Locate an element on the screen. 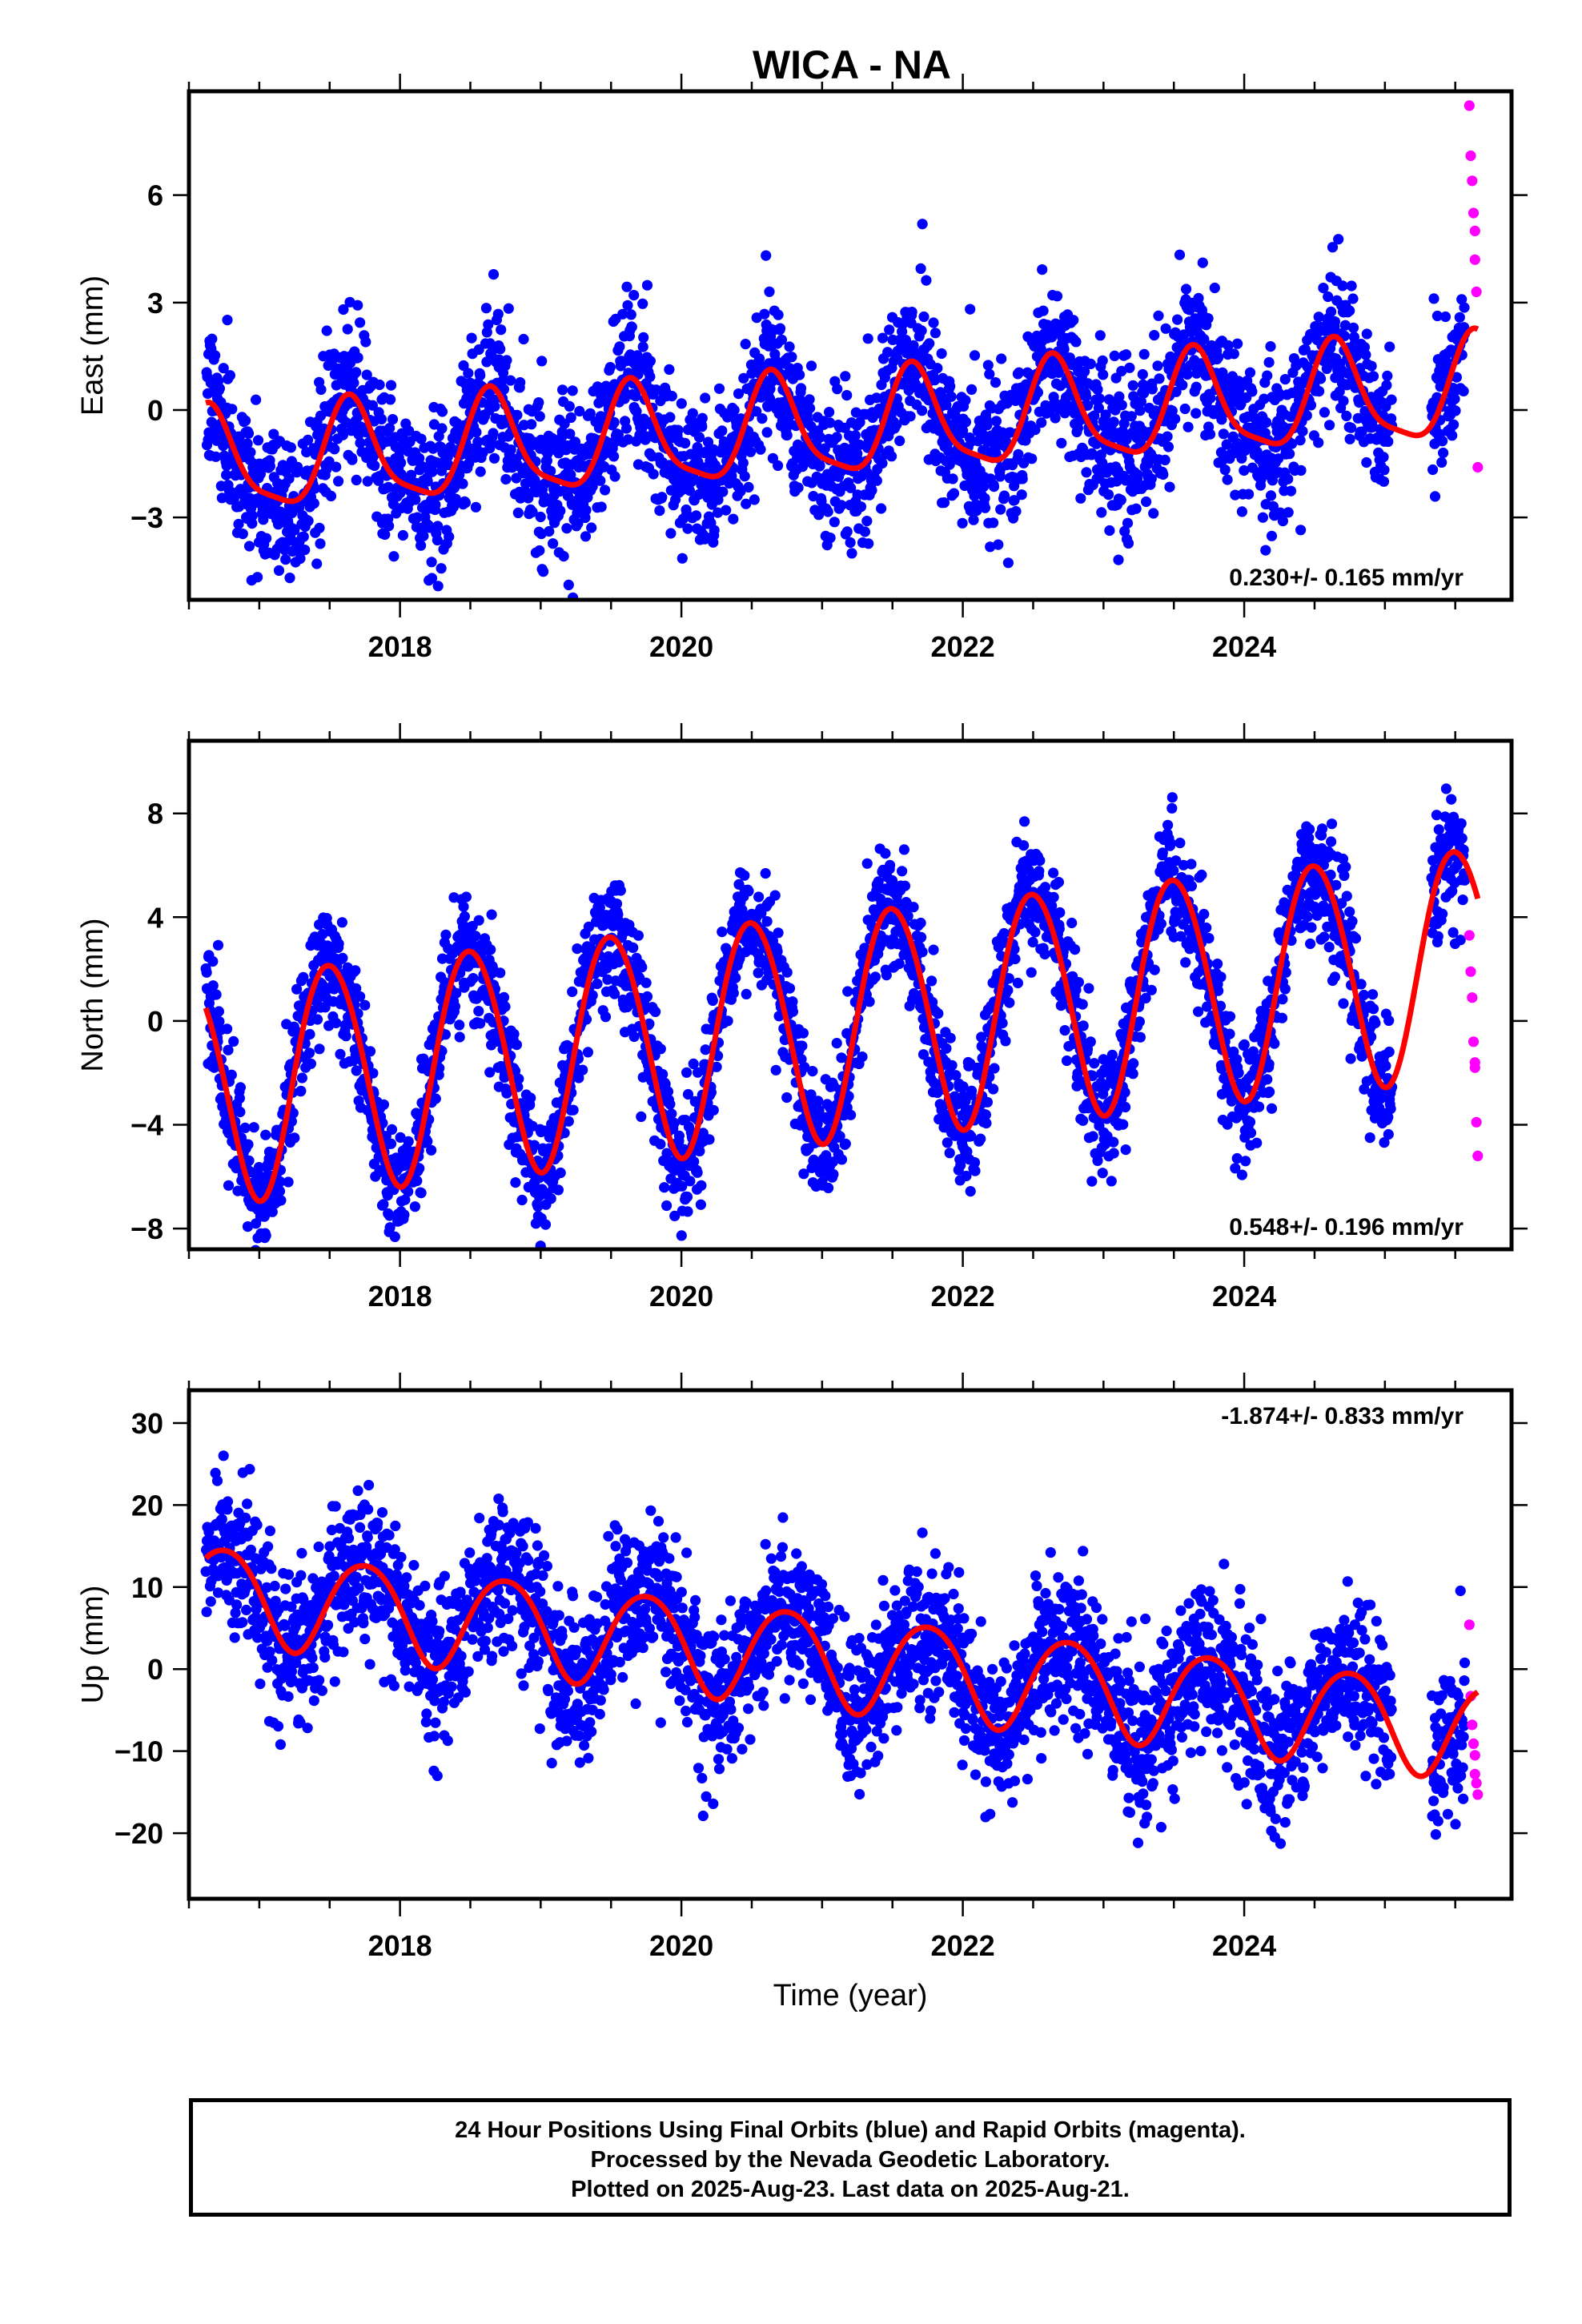  chart-title: WICA - NA is located at coordinates (852, 64).